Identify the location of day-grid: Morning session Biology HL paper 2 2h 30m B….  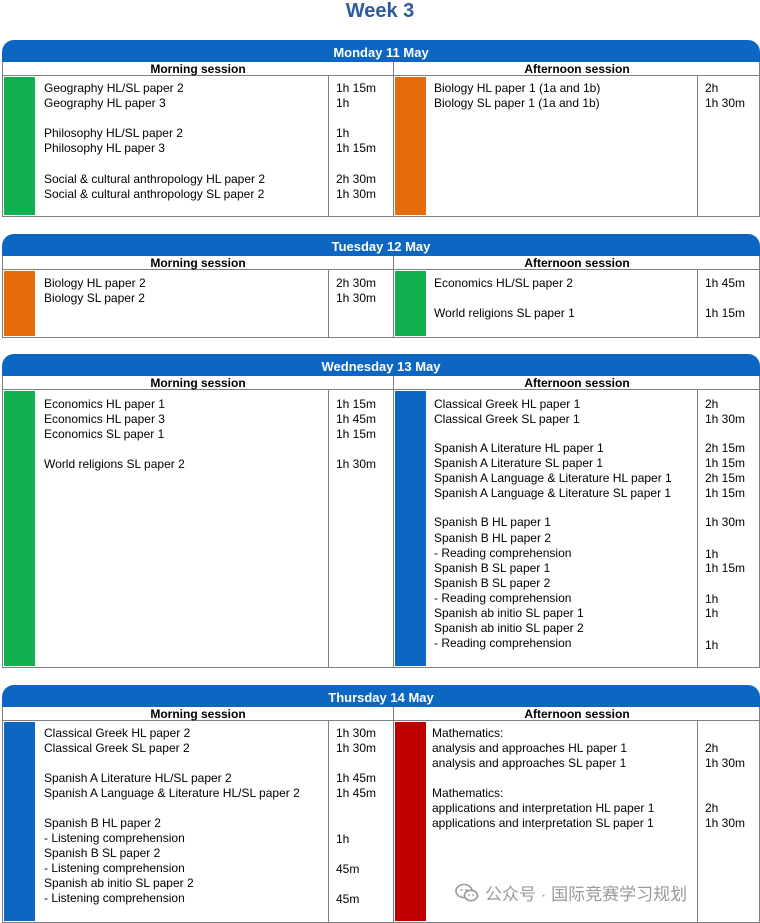
(381, 297).